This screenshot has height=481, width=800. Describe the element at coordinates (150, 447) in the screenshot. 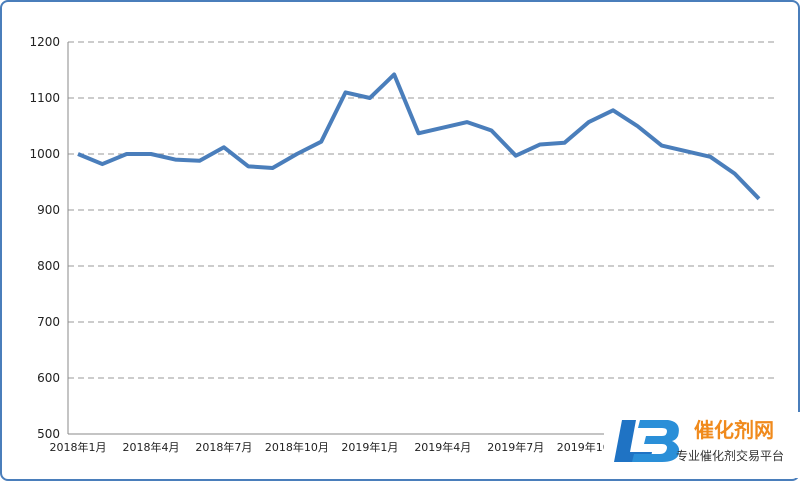

I see `x-tick-label: 2018年4月` at that location.